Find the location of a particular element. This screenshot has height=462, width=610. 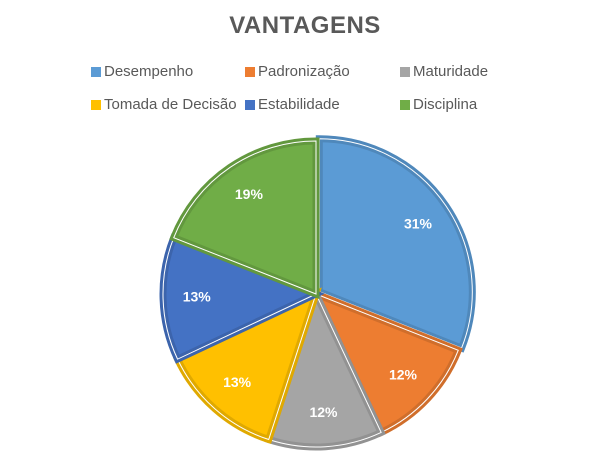

legend-label: Desempenho is located at coordinates (149, 71).